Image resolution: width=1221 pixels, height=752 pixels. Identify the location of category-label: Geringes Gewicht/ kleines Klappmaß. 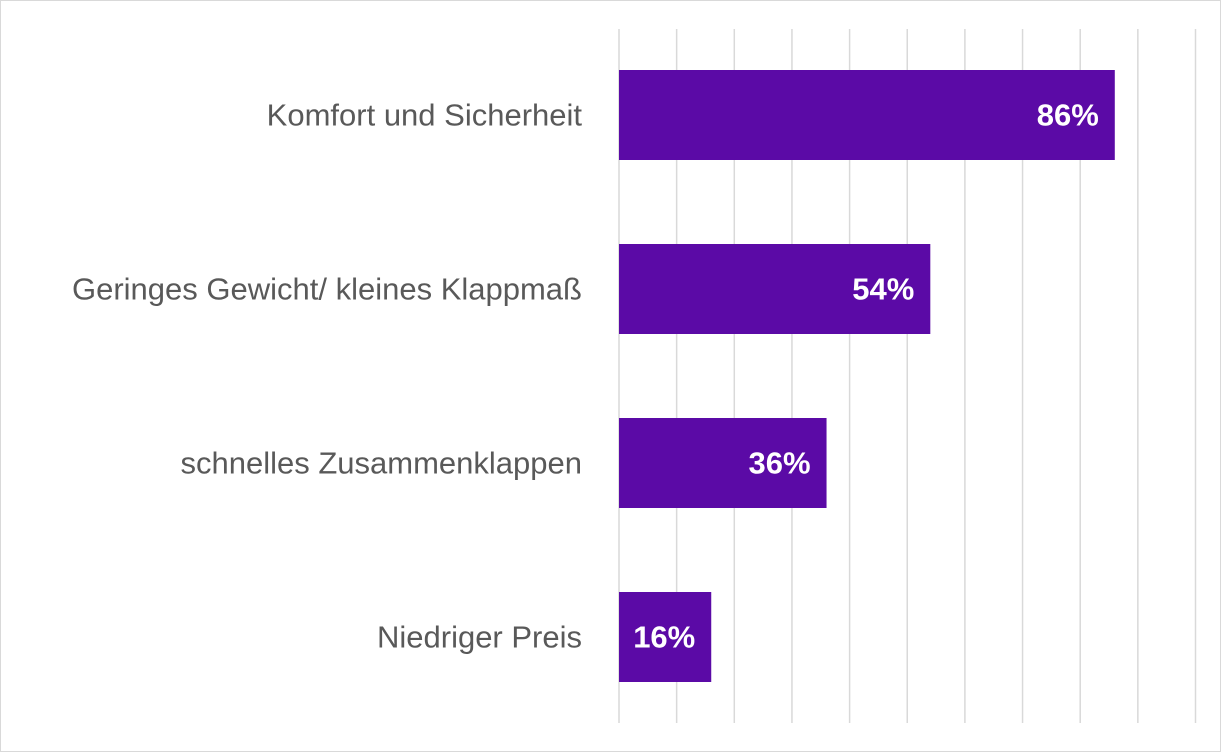
(327, 289).